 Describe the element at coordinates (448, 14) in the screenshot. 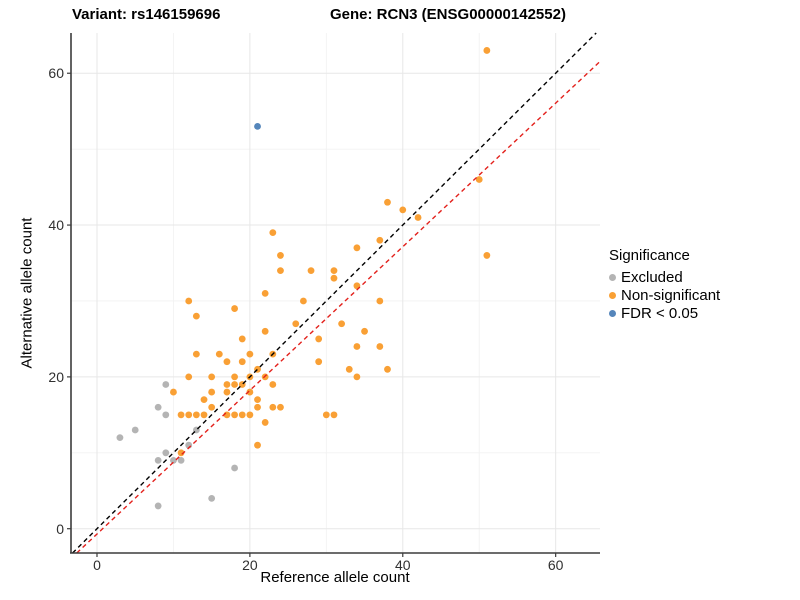

I see `plot-title-gene: Gene: RCN3 (ENSG00000142552)` at that location.